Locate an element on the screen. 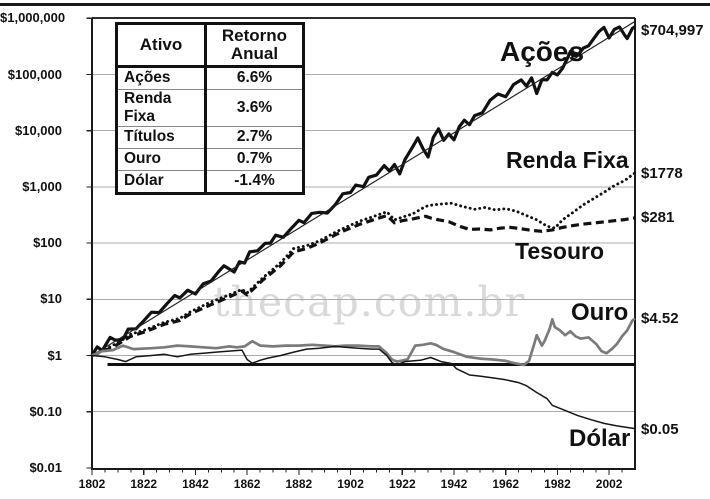 This screenshot has height=499, width=710. x-axis-tick-label: 1942 is located at coordinates (454, 484).